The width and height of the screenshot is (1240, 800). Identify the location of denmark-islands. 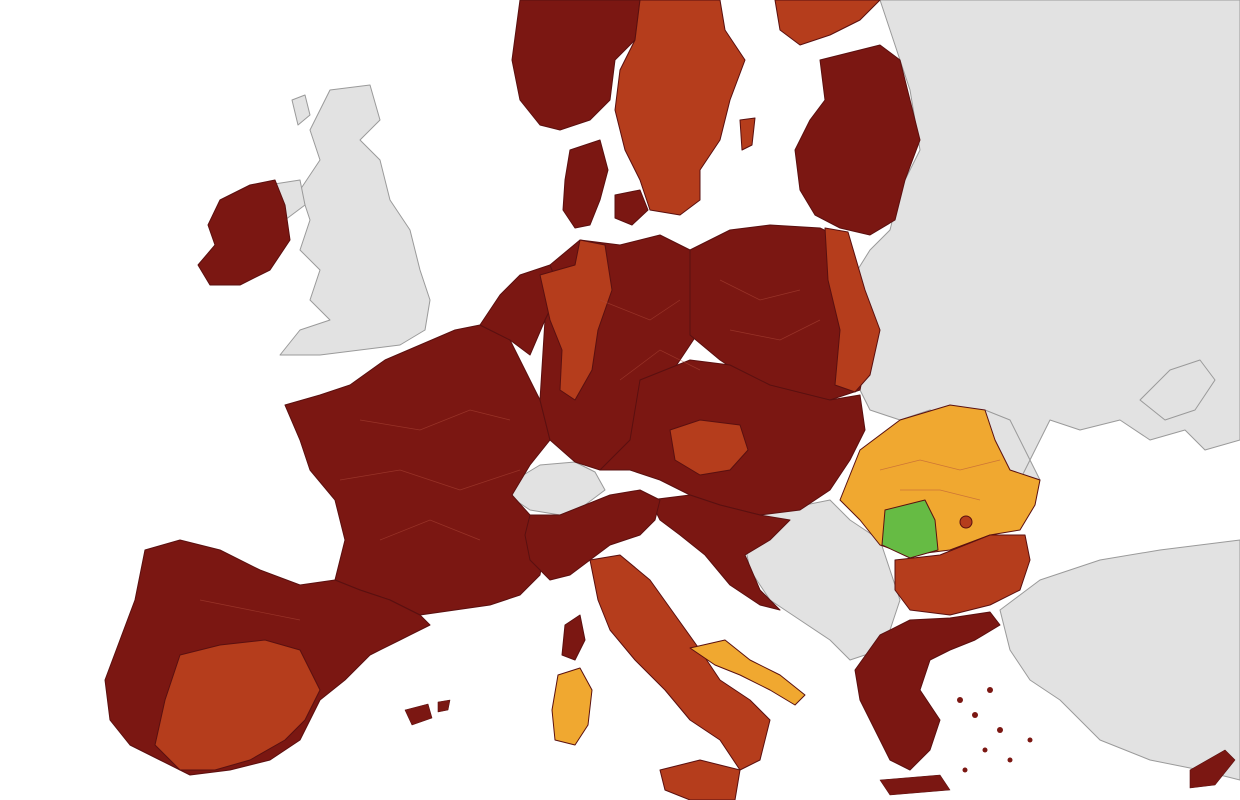
(631, 207).